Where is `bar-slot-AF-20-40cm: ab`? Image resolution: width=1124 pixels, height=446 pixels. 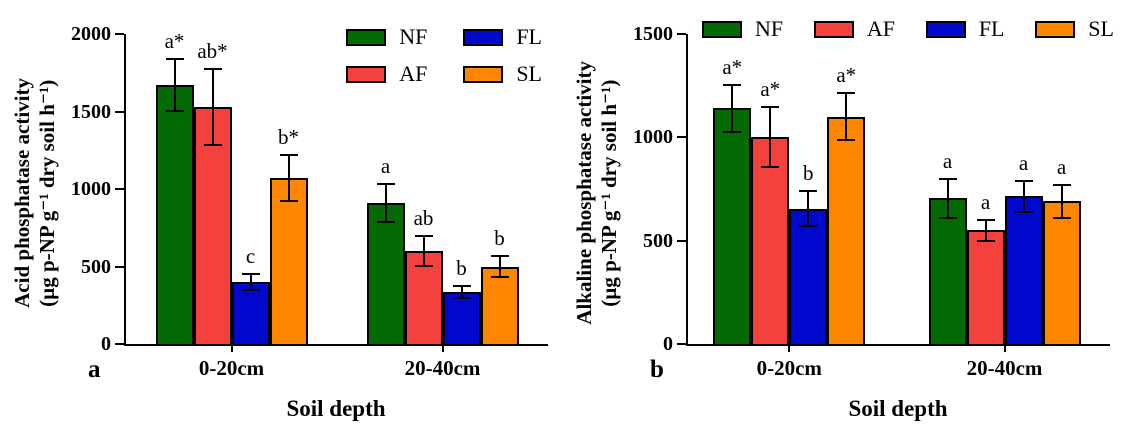 bar-slot-AF-20-40cm: ab is located at coordinates (423, 189).